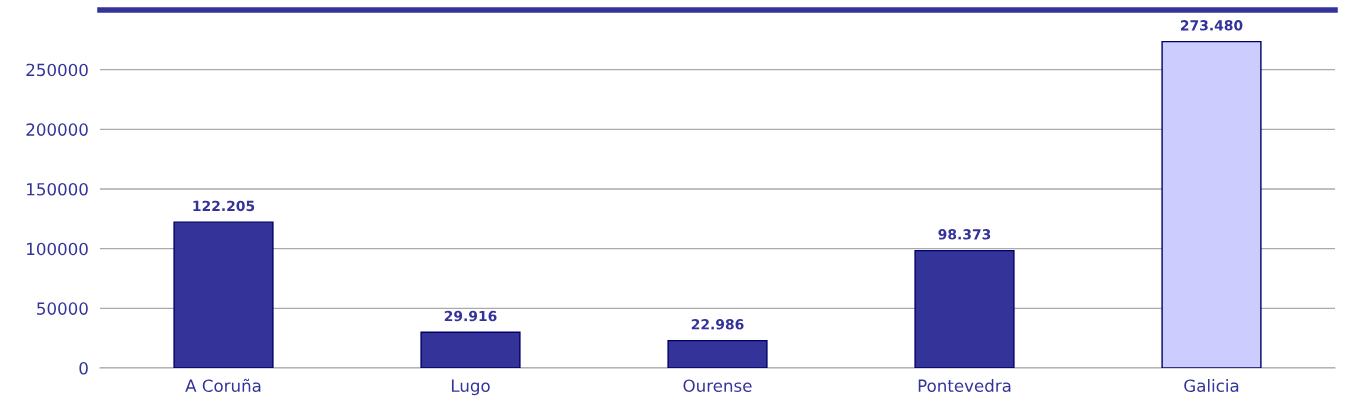 Image resolution: width=1348 pixels, height=410 pixels. Describe the element at coordinates (57, 249) in the screenshot. I see `y-tick-label: 100000` at that location.